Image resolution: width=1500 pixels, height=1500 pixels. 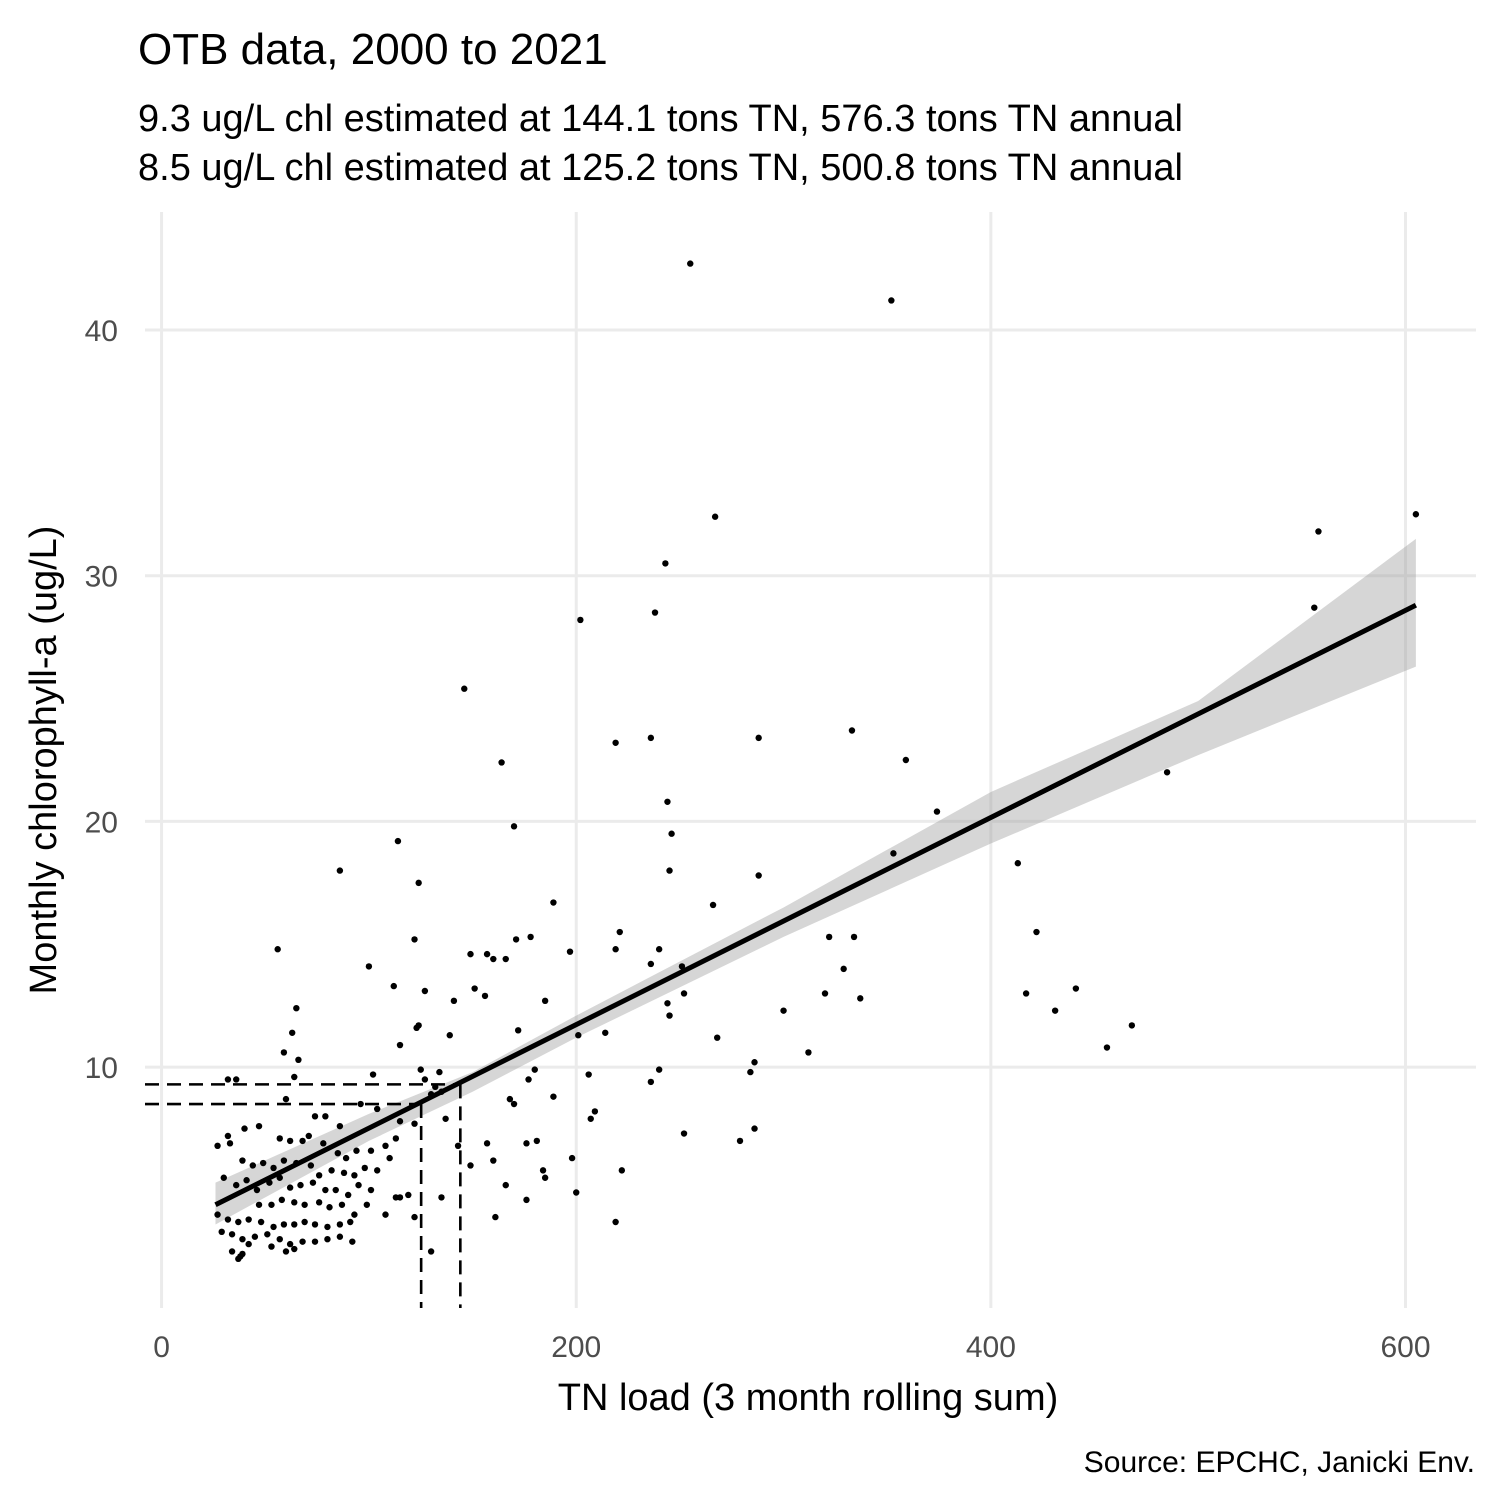 What do you see at coordinates (101, 577) in the screenshot?
I see `y-tick-label: 30` at bounding box center [101, 577].